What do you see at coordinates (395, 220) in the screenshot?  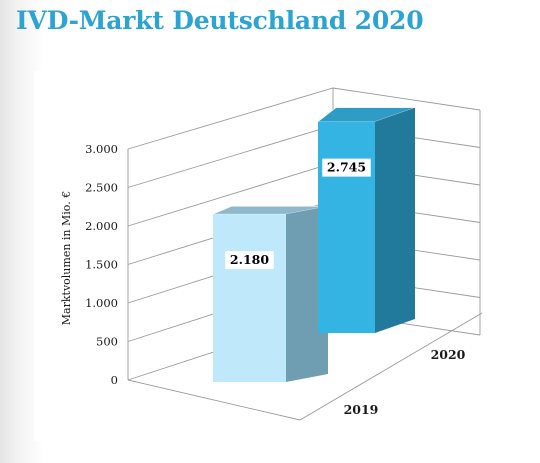 I see `bar-side-2020` at bounding box center [395, 220].